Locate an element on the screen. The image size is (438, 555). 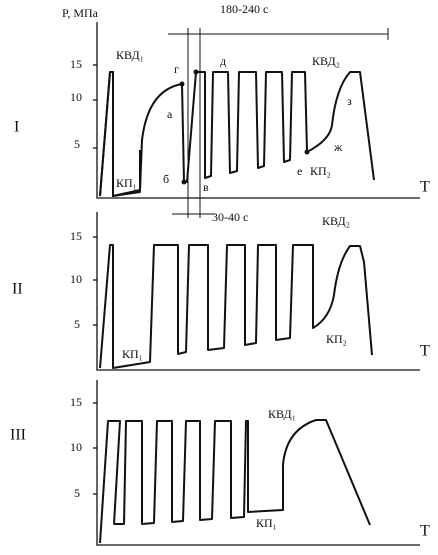
annotation: ж is located at coordinates (338, 147).